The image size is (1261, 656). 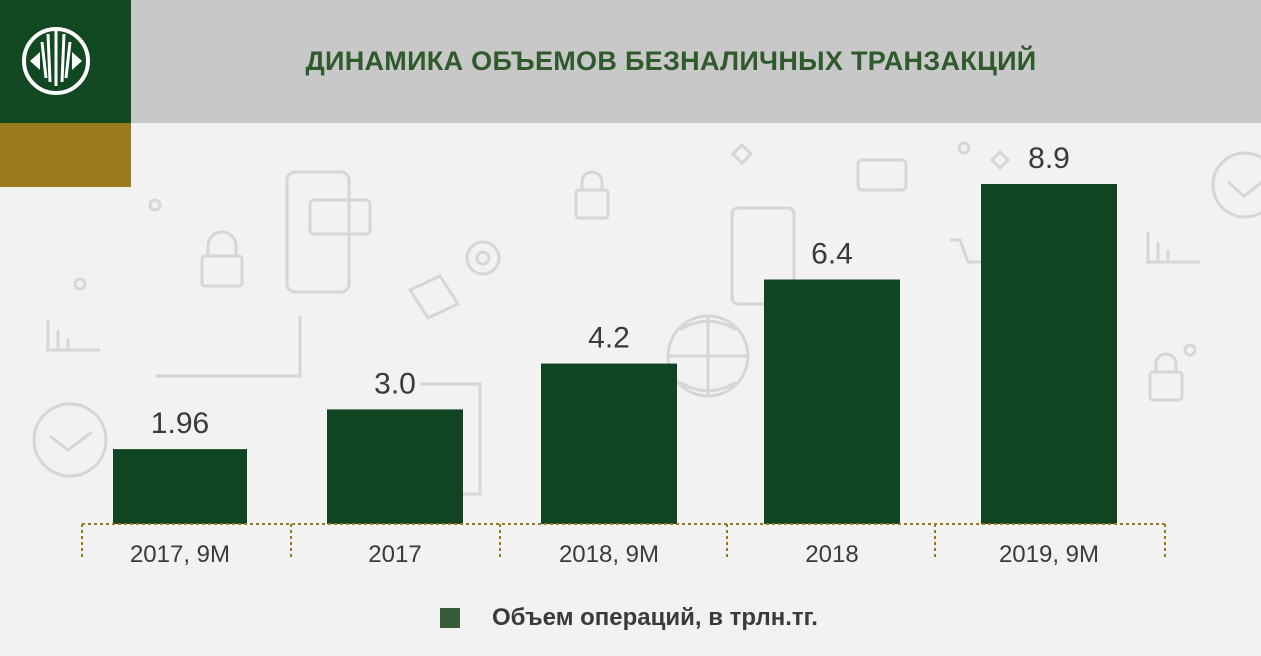 I want to click on national-bank-emblem-icon, so click(x=56, y=61).